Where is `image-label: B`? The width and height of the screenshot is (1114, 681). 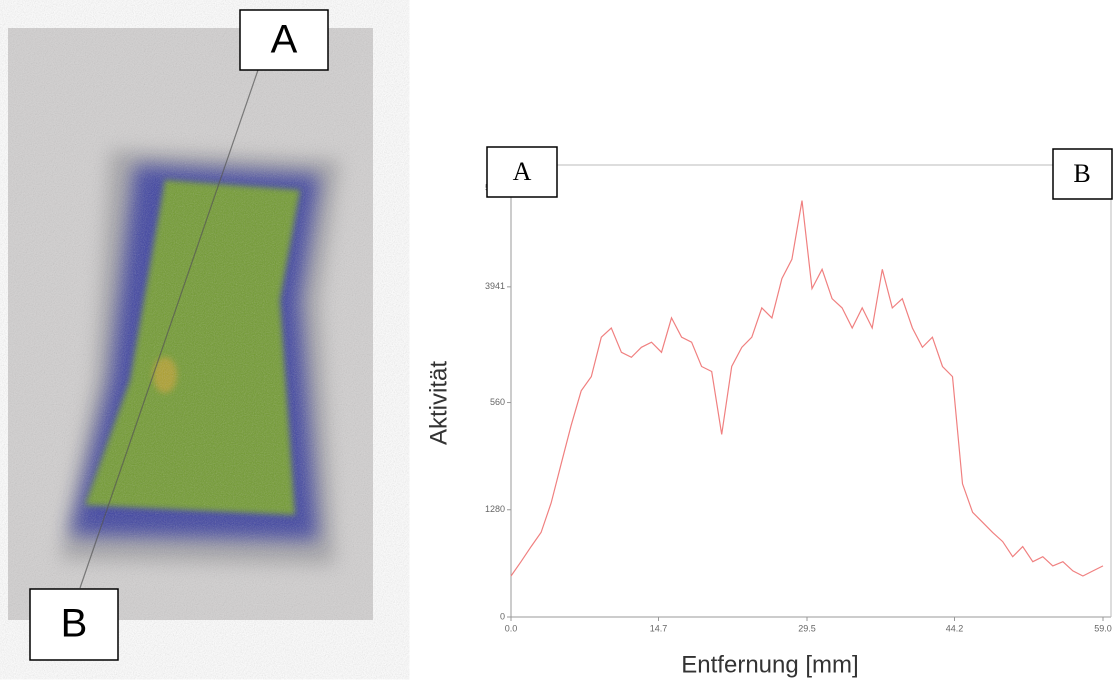 image-label: B is located at coordinates (74, 624).